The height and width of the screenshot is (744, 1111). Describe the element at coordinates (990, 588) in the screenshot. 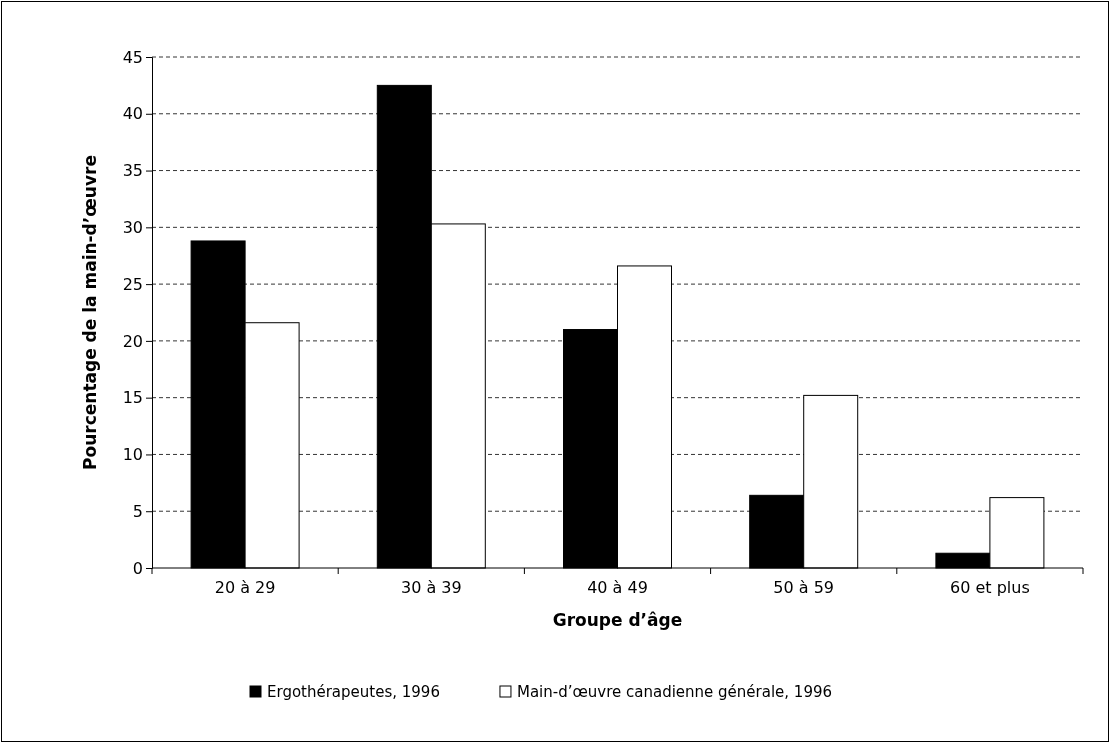

I see `x-tick-label: 60 et plus` at that location.